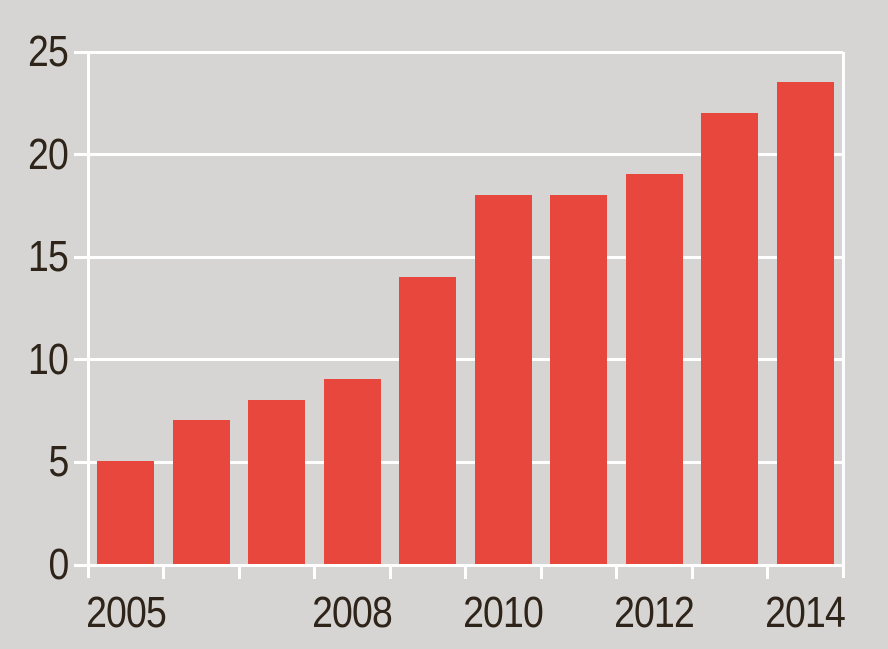 This screenshot has height=649, width=888. What do you see at coordinates (654, 612) in the screenshot?
I see `x-axis-tick-label: 2012` at bounding box center [654, 612].